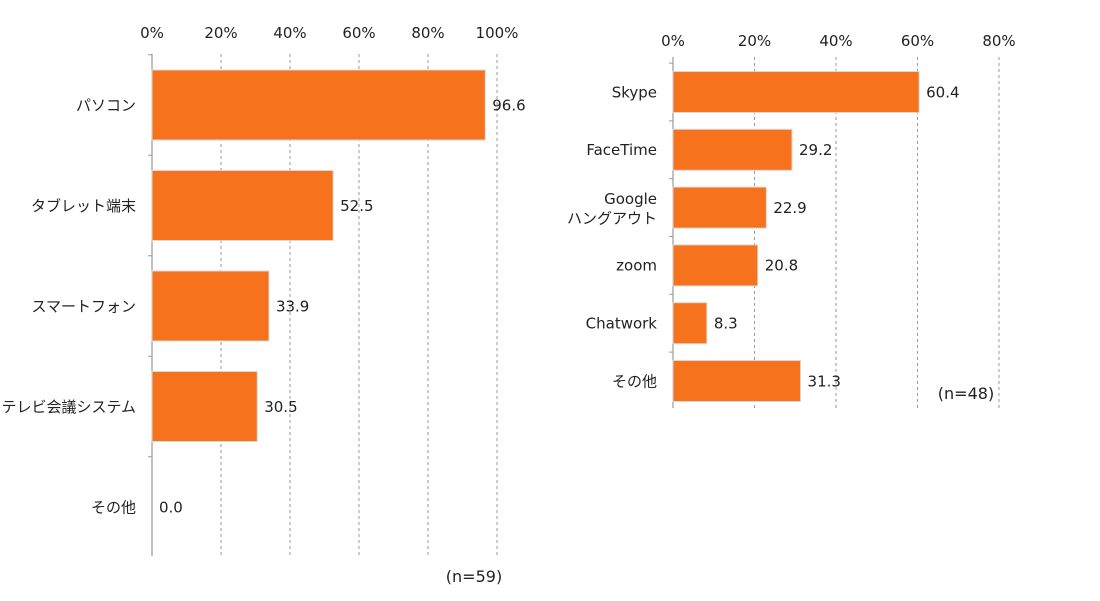 The height and width of the screenshot is (601, 1100). Describe the element at coordinates (636, 266) in the screenshot. I see `category-label: zoom` at that location.